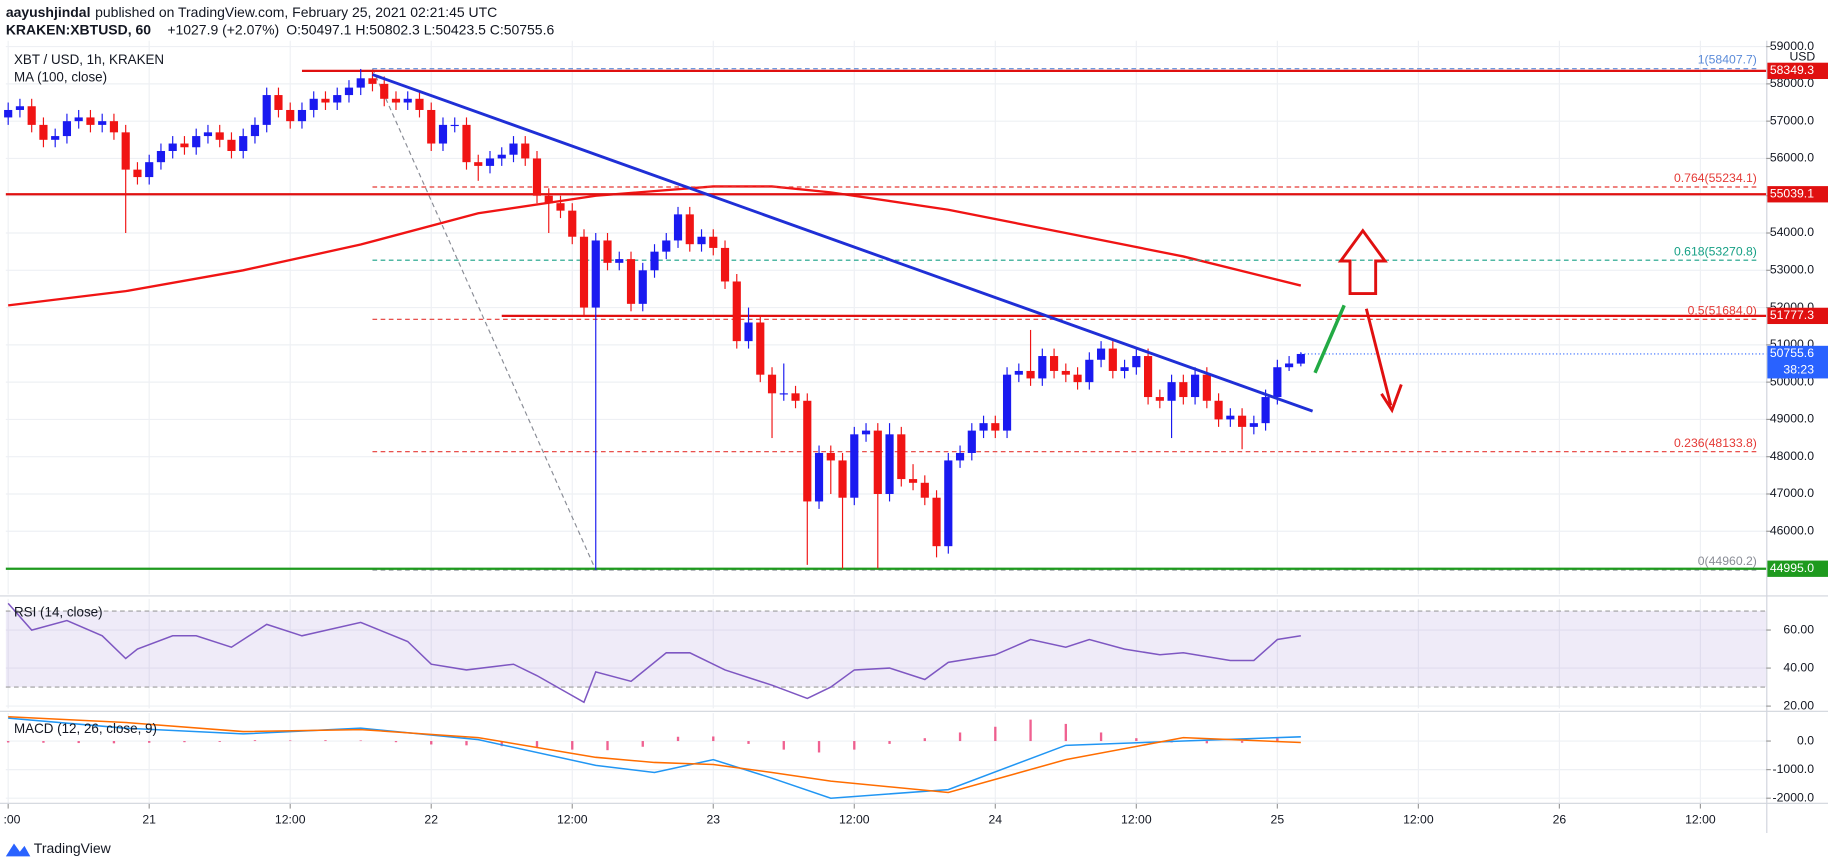  I want to click on fib-label: 0.618(53270.8), so click(1715, 251).